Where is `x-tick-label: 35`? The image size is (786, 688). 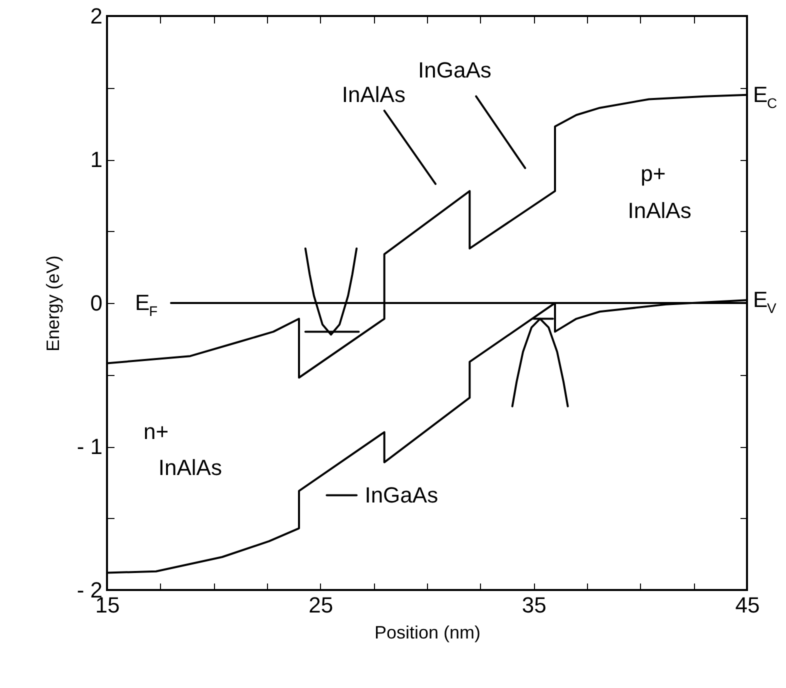
x-tick-label: 35 is located at coordinates (534, 605).